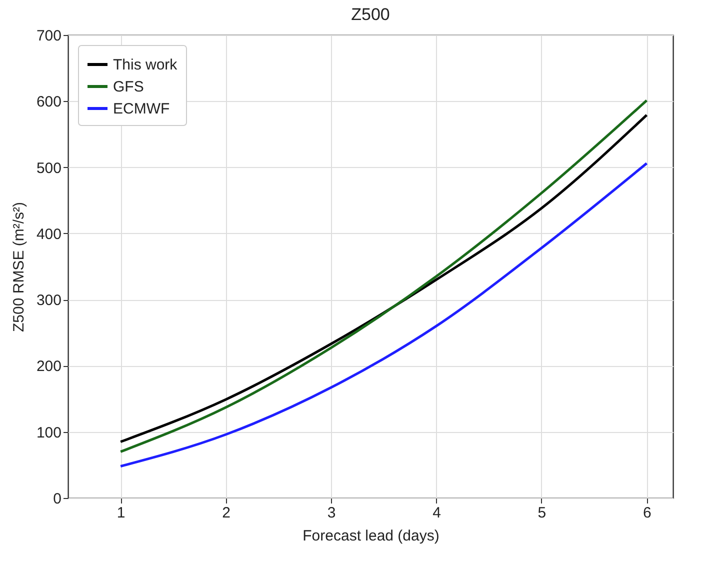  Describe the element at coordinates (49, 234) in the screenshot. I see `y-tick-label: 400` at that location.